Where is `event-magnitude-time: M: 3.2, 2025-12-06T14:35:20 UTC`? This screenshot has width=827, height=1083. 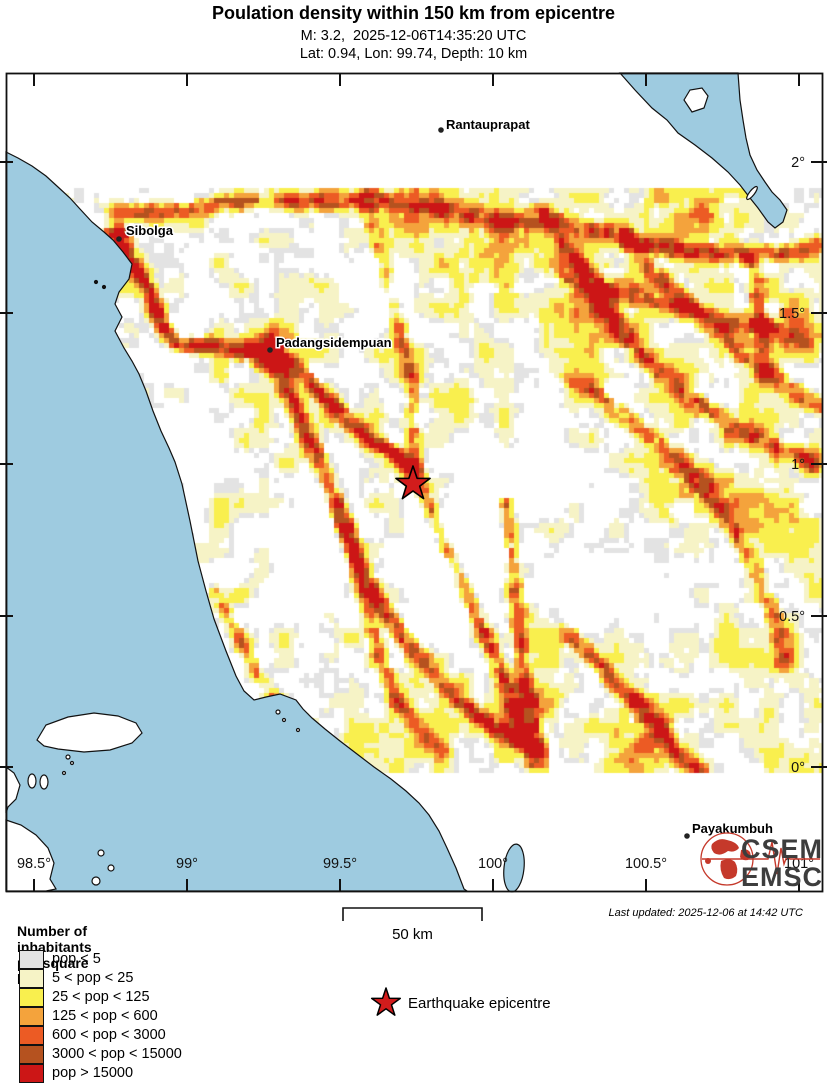 event-magnitude-time: M: 3.2, 2025-12-06T14:35:20 UTC is located at coordinates (413, 36).